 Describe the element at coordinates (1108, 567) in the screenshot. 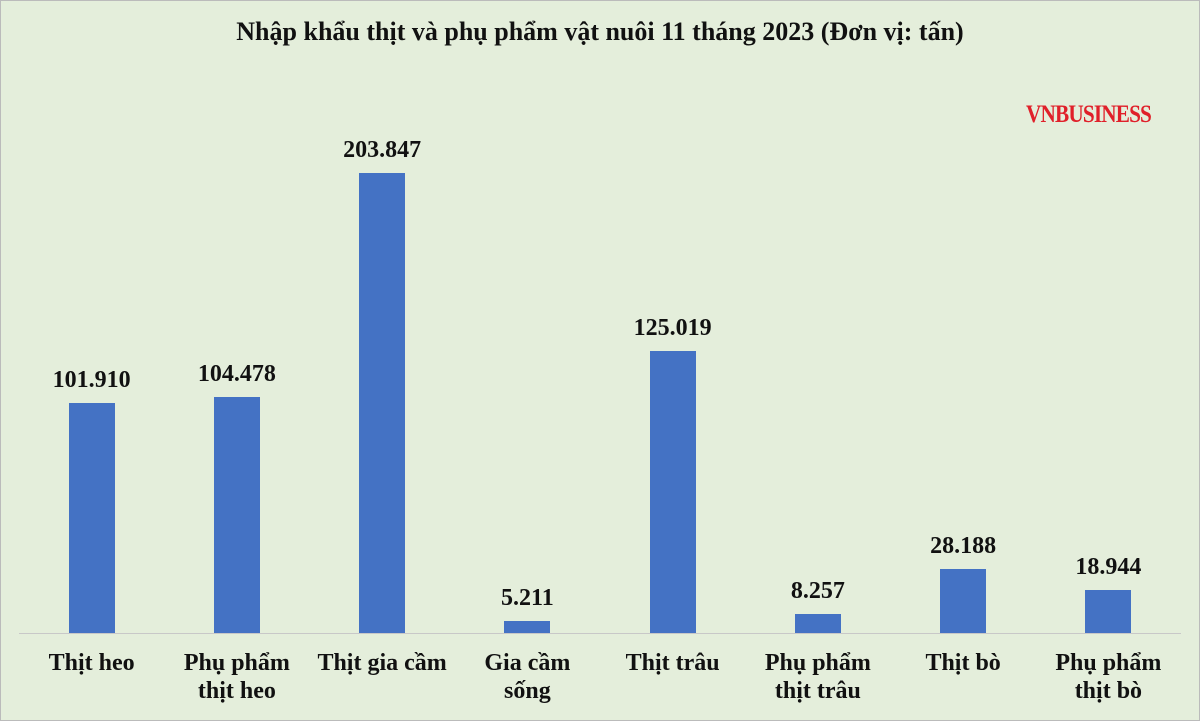

I see `value-label: 18.944` at that location.